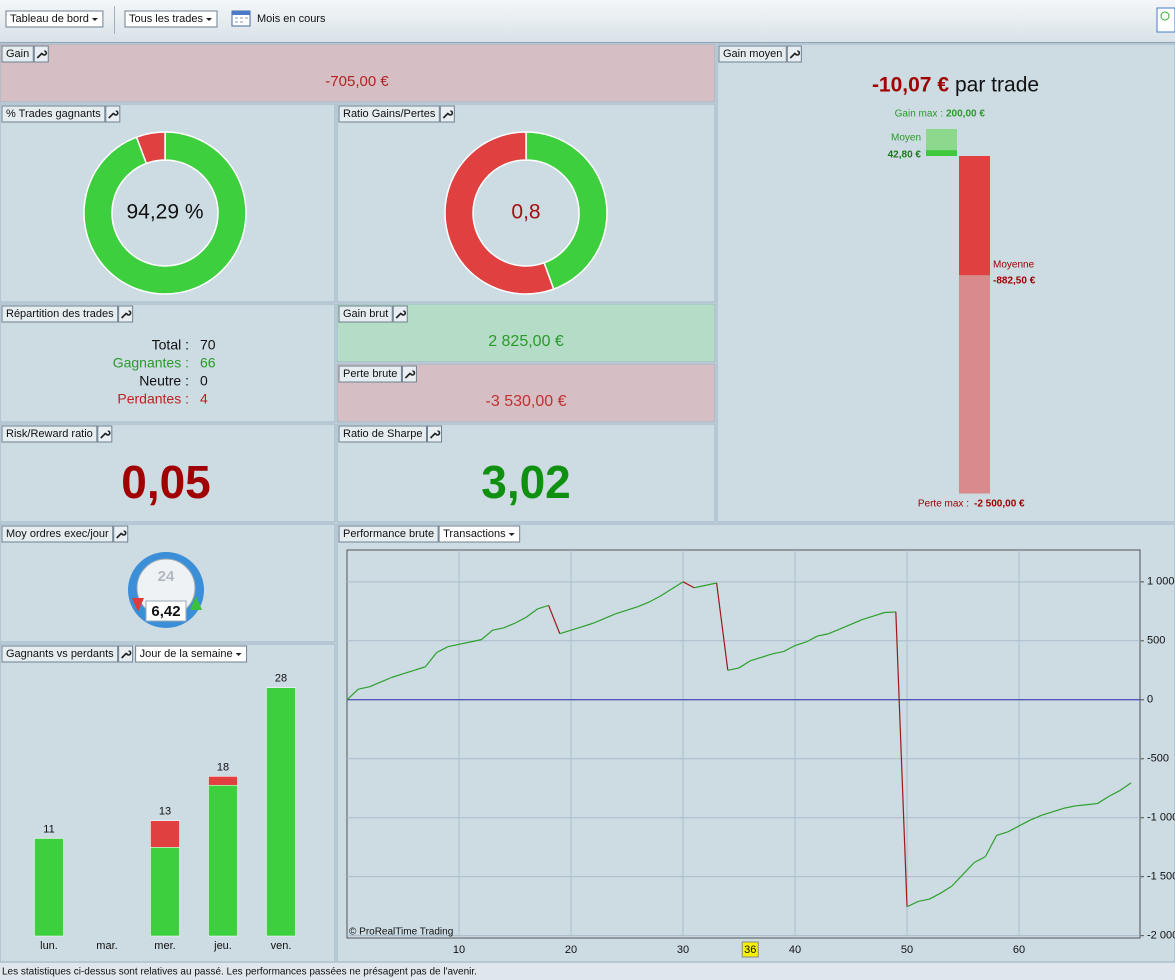 This screenshot has width=1175, height=980. Describe the element at coordinates (164, 946) in the screenshot. I see `x-tick-label: mer.` at that location.